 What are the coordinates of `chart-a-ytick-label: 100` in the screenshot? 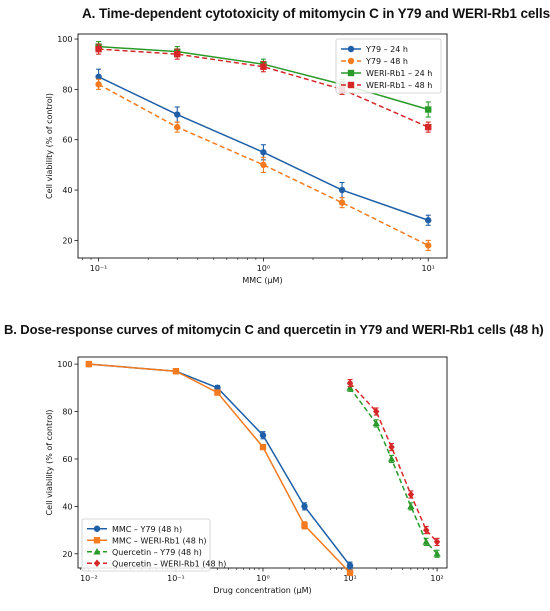 It's located at (64, 39).